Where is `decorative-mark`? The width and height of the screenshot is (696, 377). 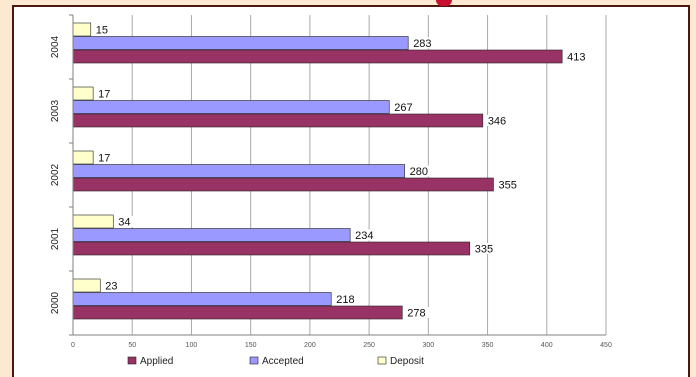
decorative-mark is located at coordinates (444, 3).